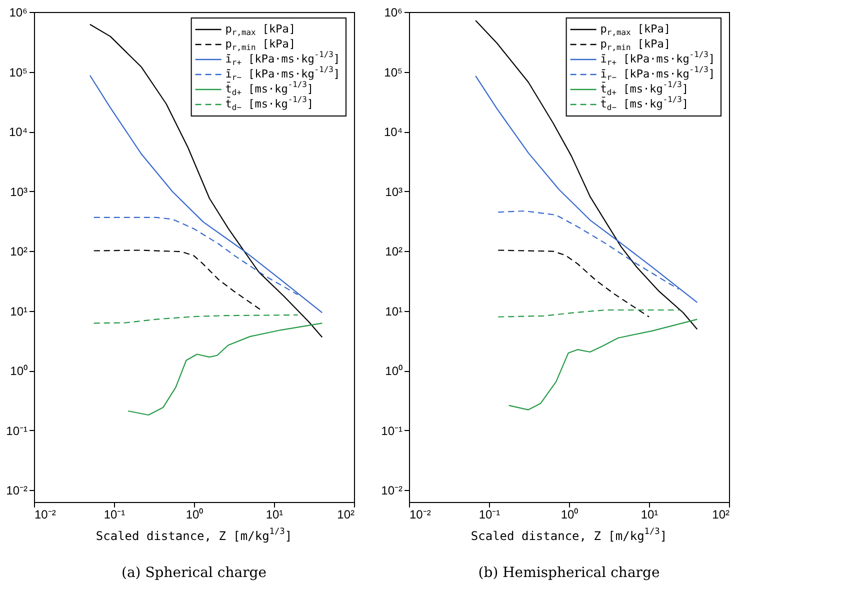  What do you see at coordinates (194, 573) in the screenshot?
I see `text: (a) Spherical charge` at bounding box center [194, 573].